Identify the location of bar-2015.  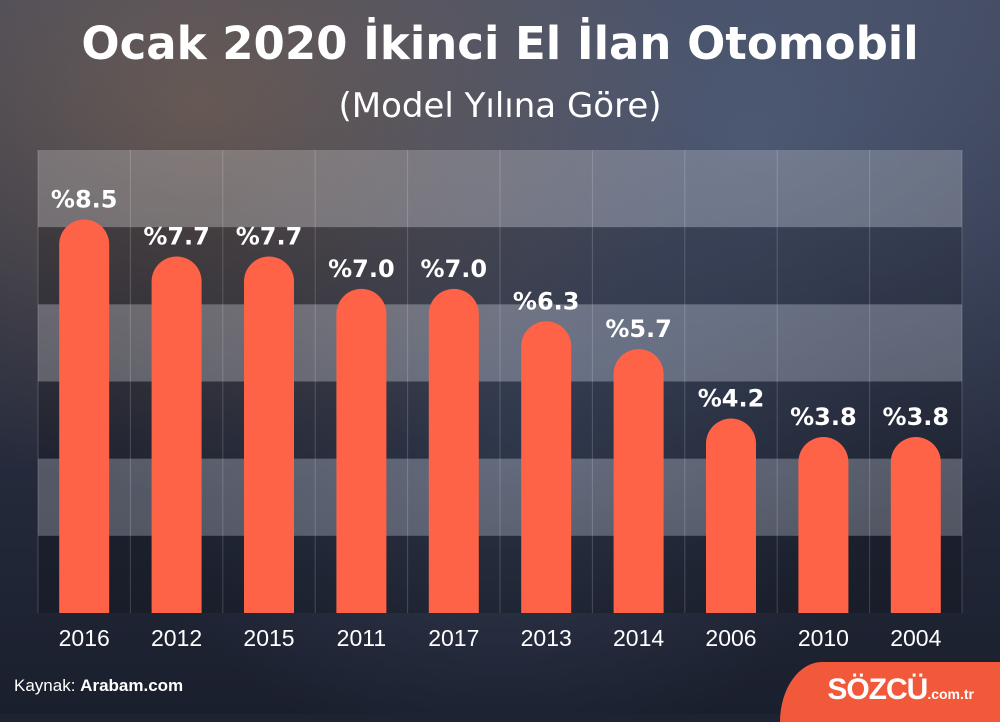
(269, 434).